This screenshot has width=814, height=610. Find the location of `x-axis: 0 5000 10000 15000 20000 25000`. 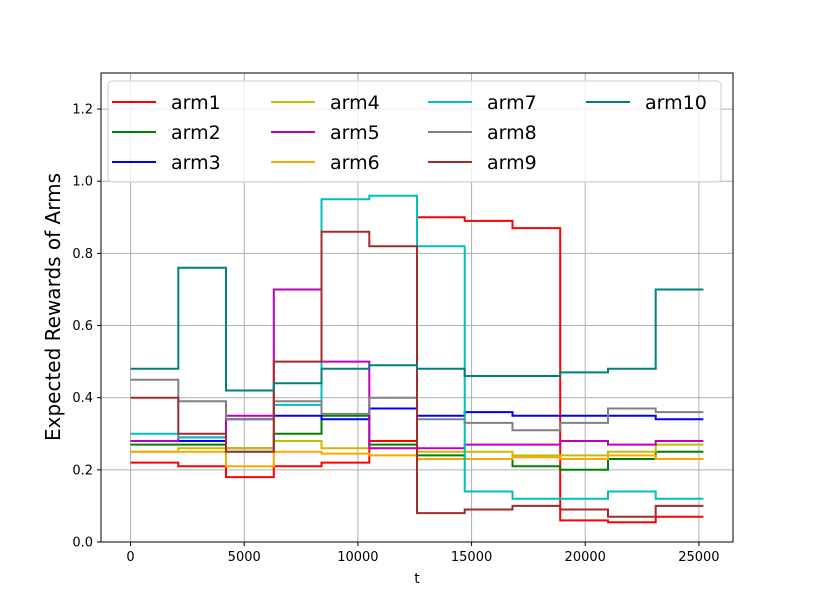

x-axis: 0 5000 10000 15000 20000 25000 is located at coordinates (423, 553).